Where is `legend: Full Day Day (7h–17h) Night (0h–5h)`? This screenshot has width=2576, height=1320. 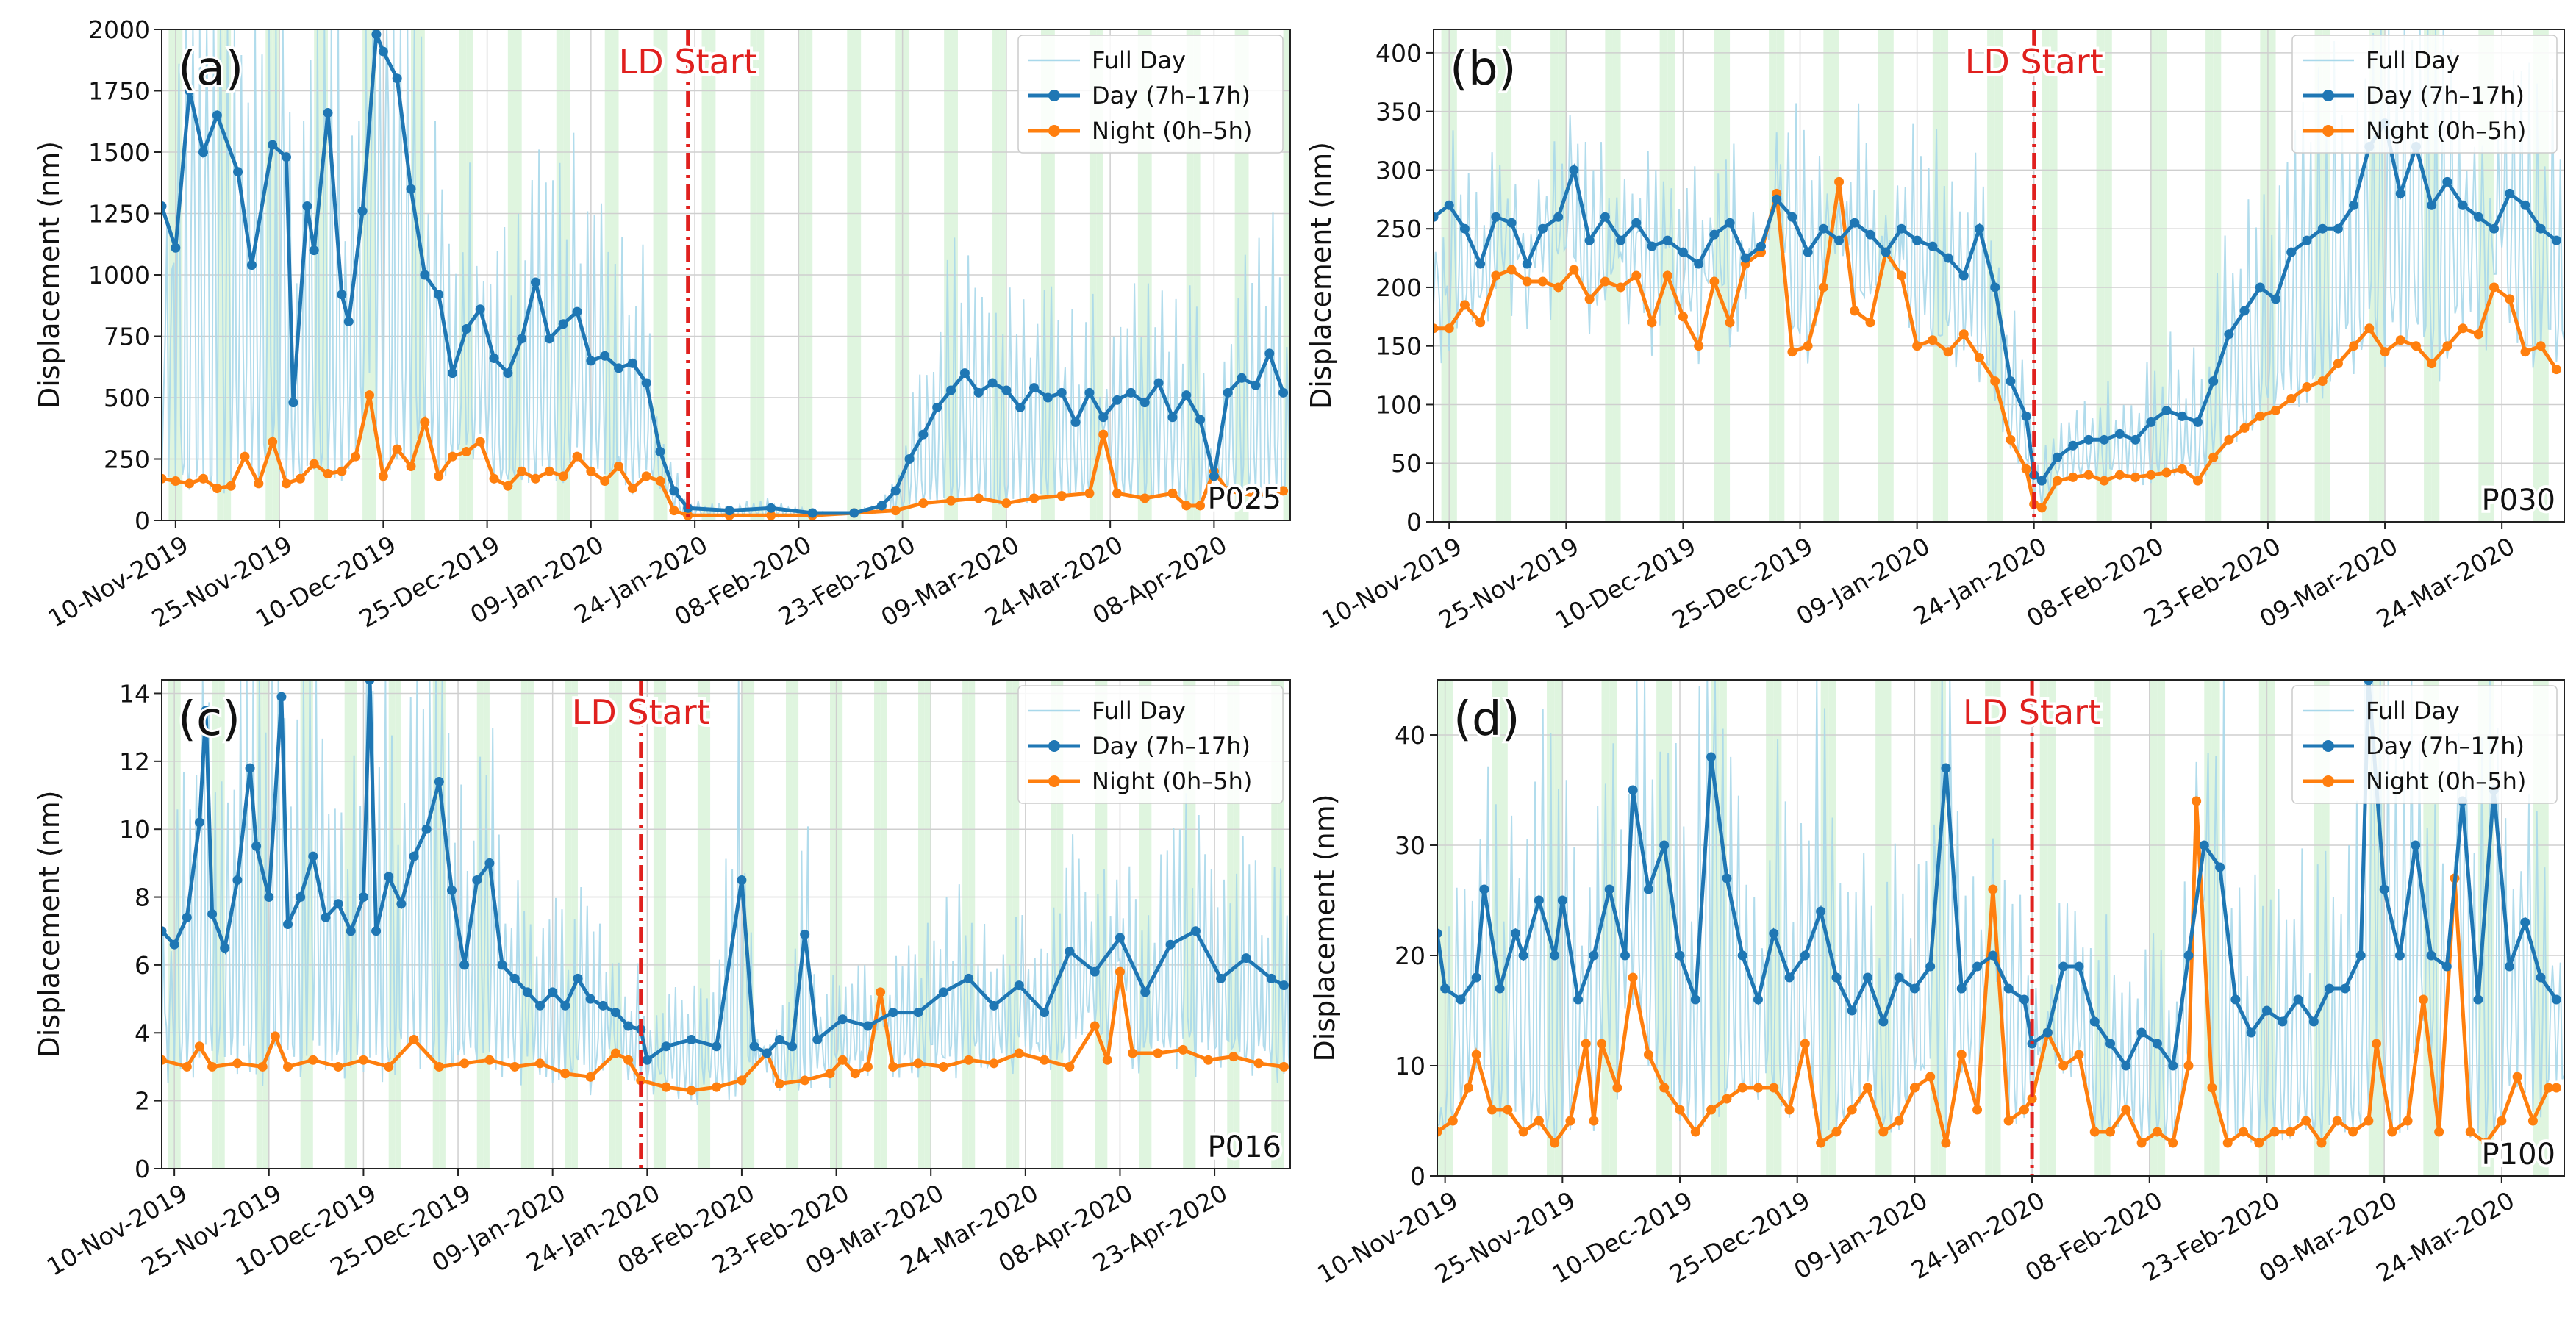 legend: Full Day Day (7h–17h) Night (0h–5h) is located at coordinates (1150, 745).